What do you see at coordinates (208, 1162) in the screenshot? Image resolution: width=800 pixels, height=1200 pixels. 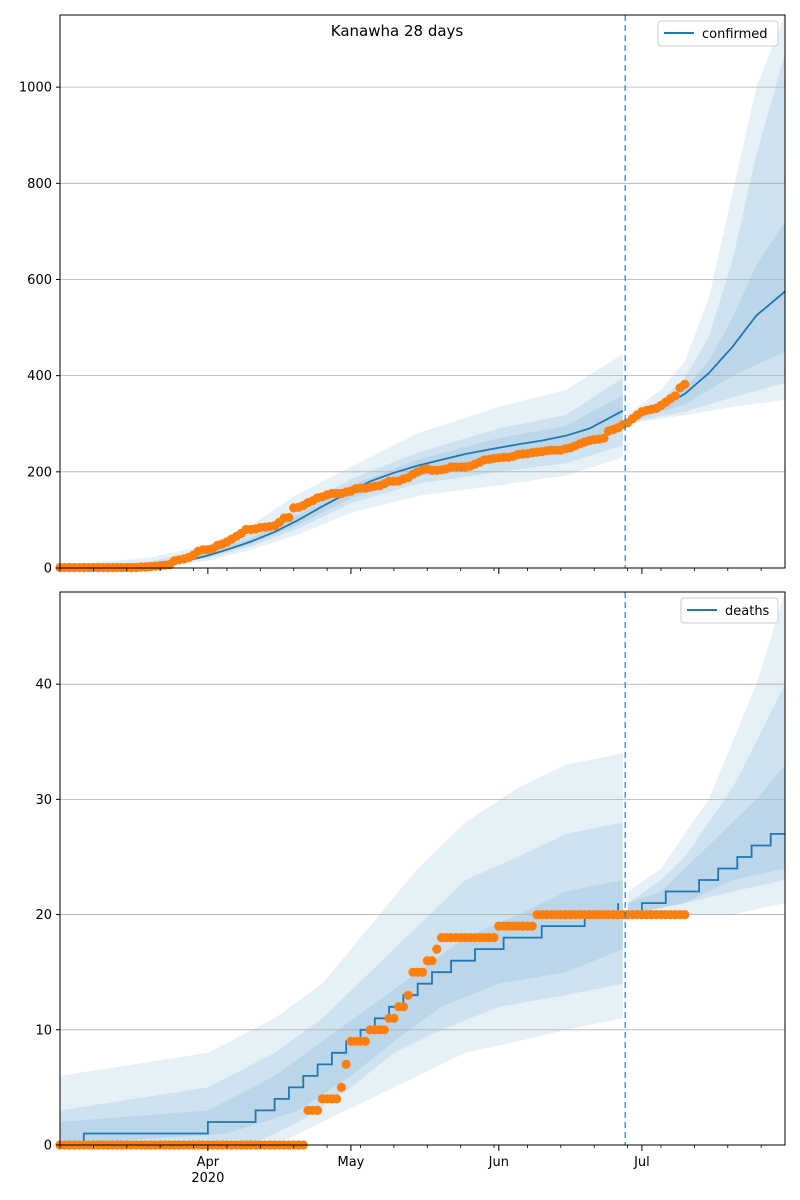 I see `x-tick-label: Apr` at bounding box center [208, 1162].